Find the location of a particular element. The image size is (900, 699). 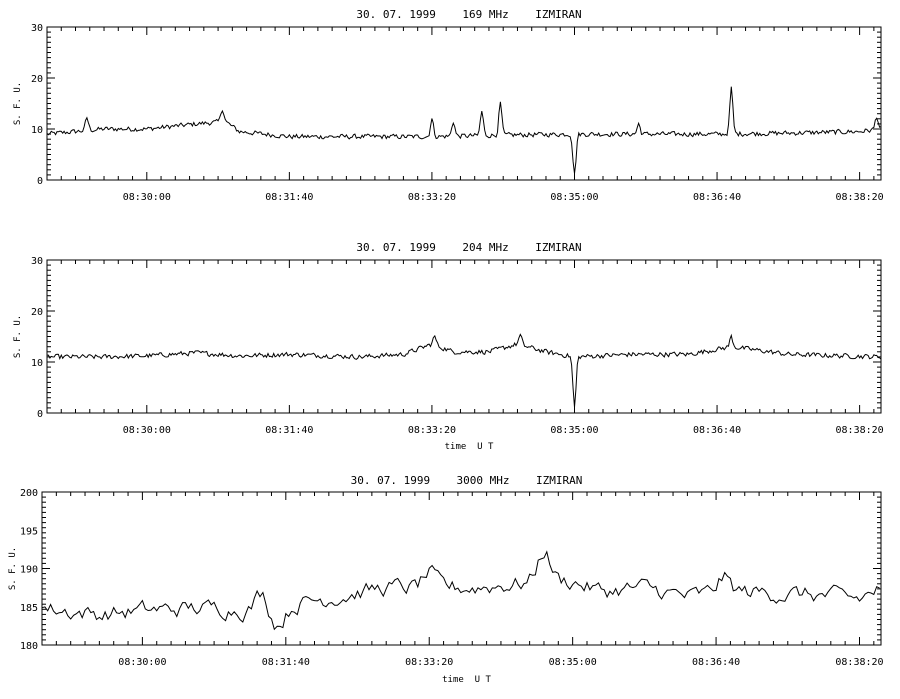

y-tick-label: 195 is located at coordinates (29, 531).